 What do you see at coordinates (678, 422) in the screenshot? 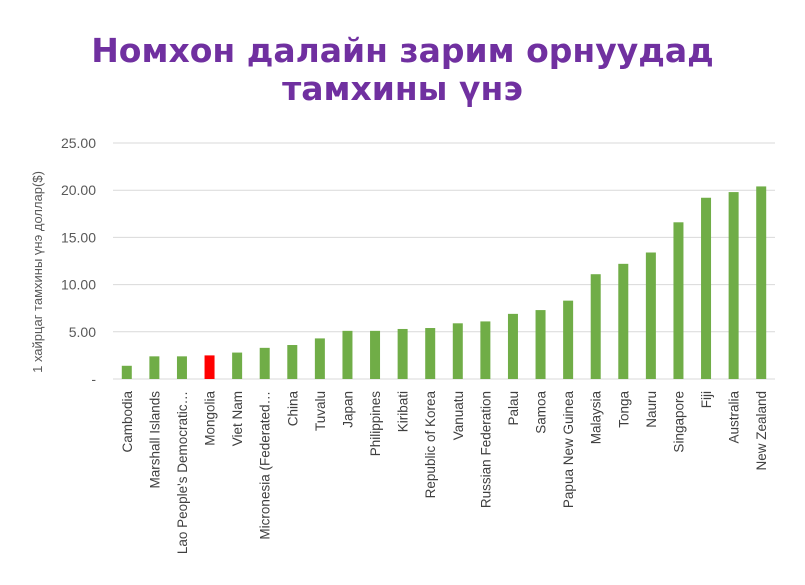
I see `x-tick-label: Singapore` at bounding box center [678, 422].